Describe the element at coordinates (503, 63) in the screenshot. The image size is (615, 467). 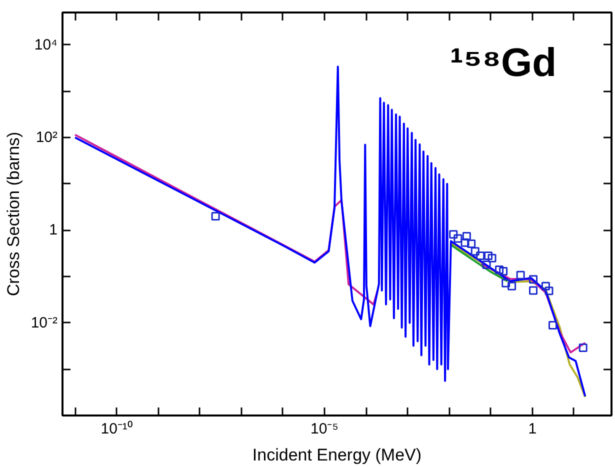
I see `annotation: ¹⁵⁸Gd` at that location.